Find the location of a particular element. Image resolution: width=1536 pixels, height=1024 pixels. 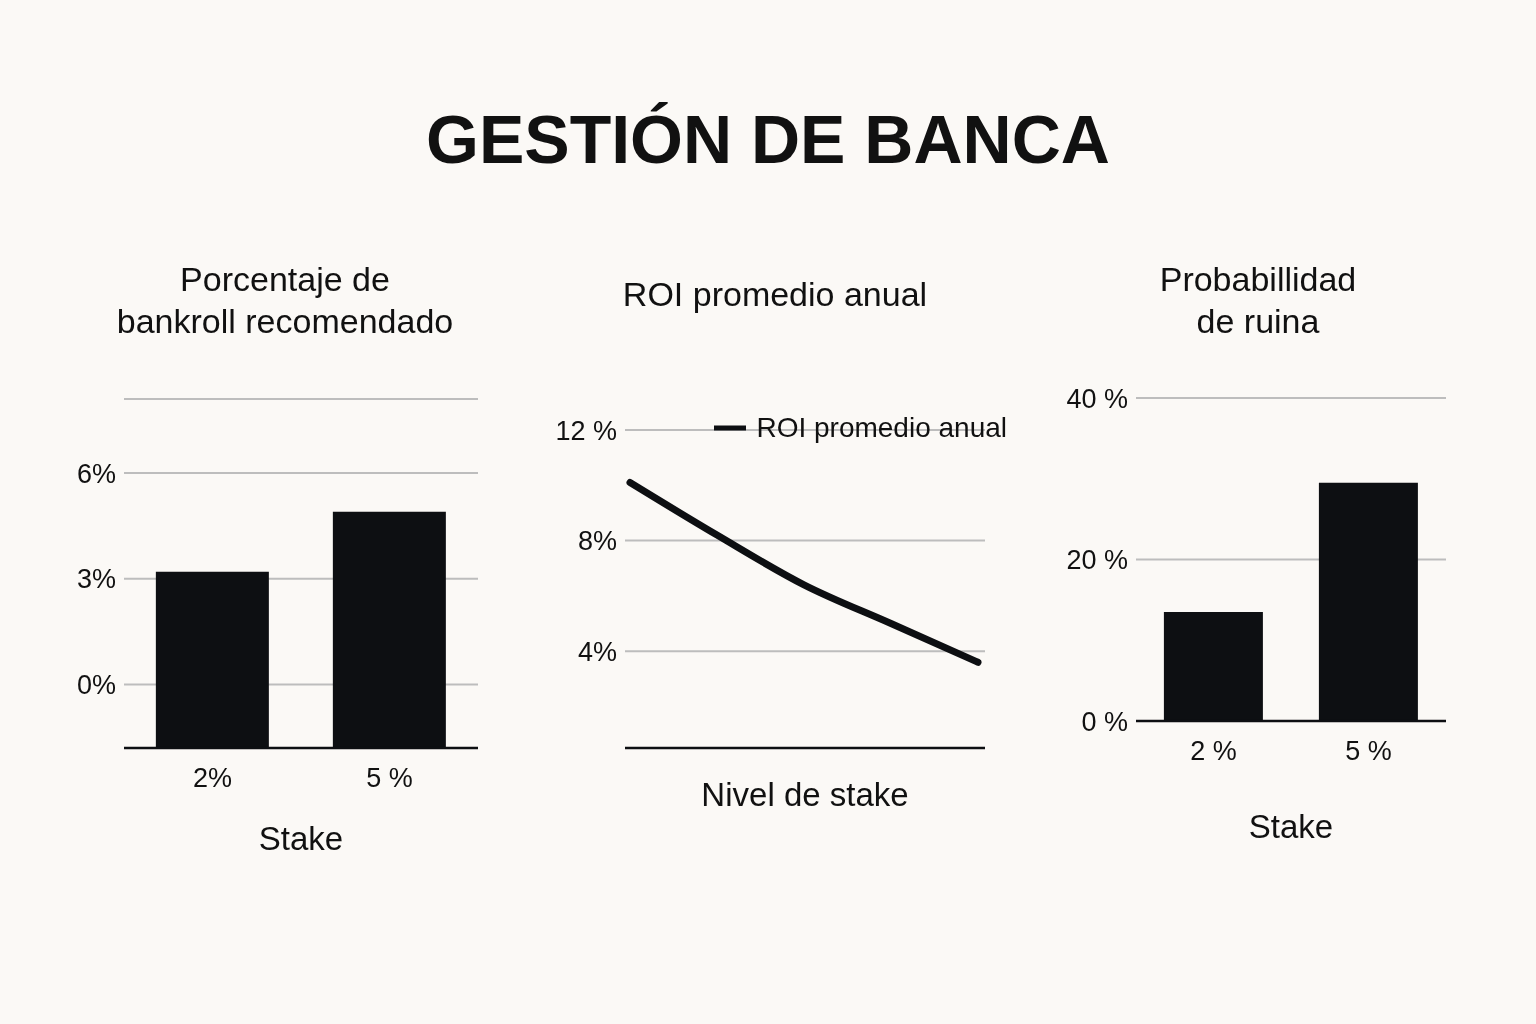

chart-title: Probabillidad de ruina is located at coordinates (1258, 300).